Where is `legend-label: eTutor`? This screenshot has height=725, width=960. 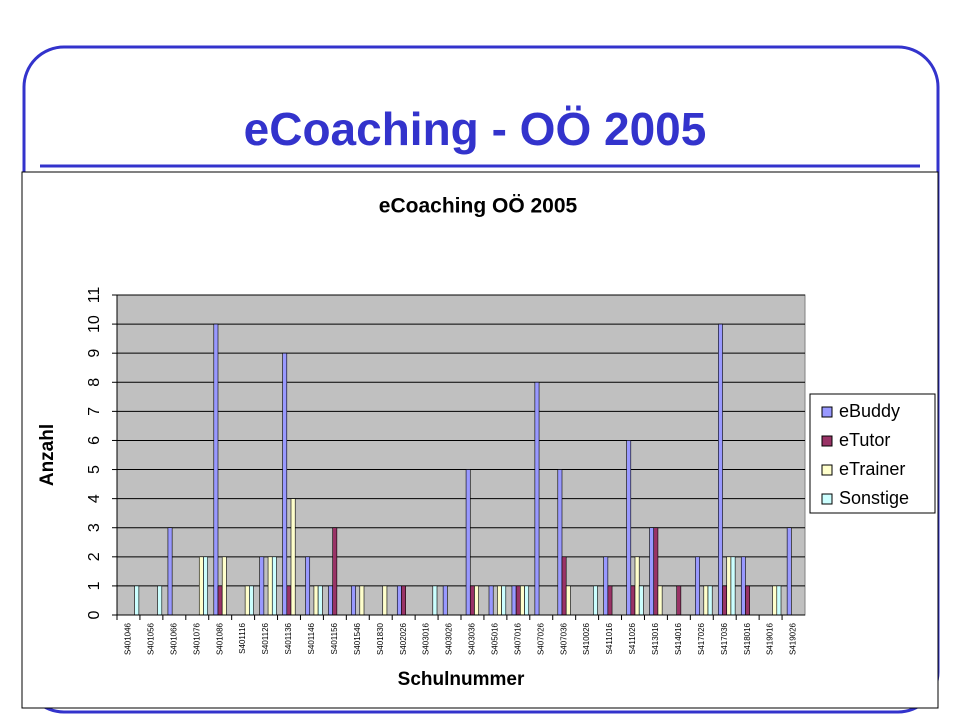 legend-label: eTutor is located at coordinates (864, 440).